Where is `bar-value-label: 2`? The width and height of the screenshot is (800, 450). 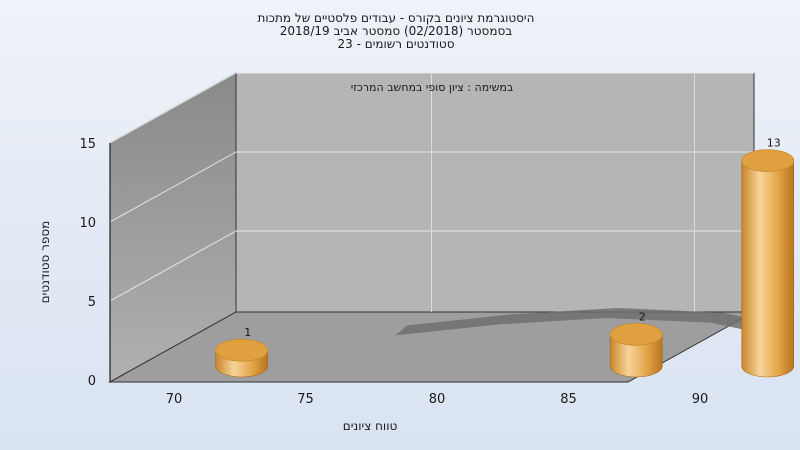 bar-value-label: 2 is located at coordinates (642, 316).